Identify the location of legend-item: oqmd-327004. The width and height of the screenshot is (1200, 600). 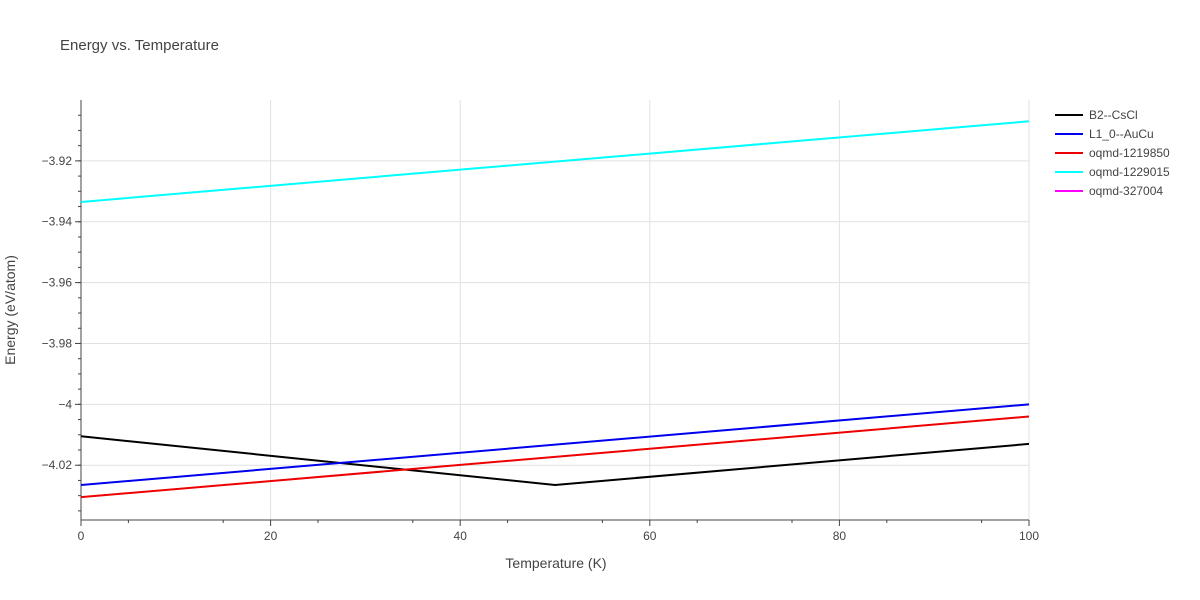
(1109, 191).